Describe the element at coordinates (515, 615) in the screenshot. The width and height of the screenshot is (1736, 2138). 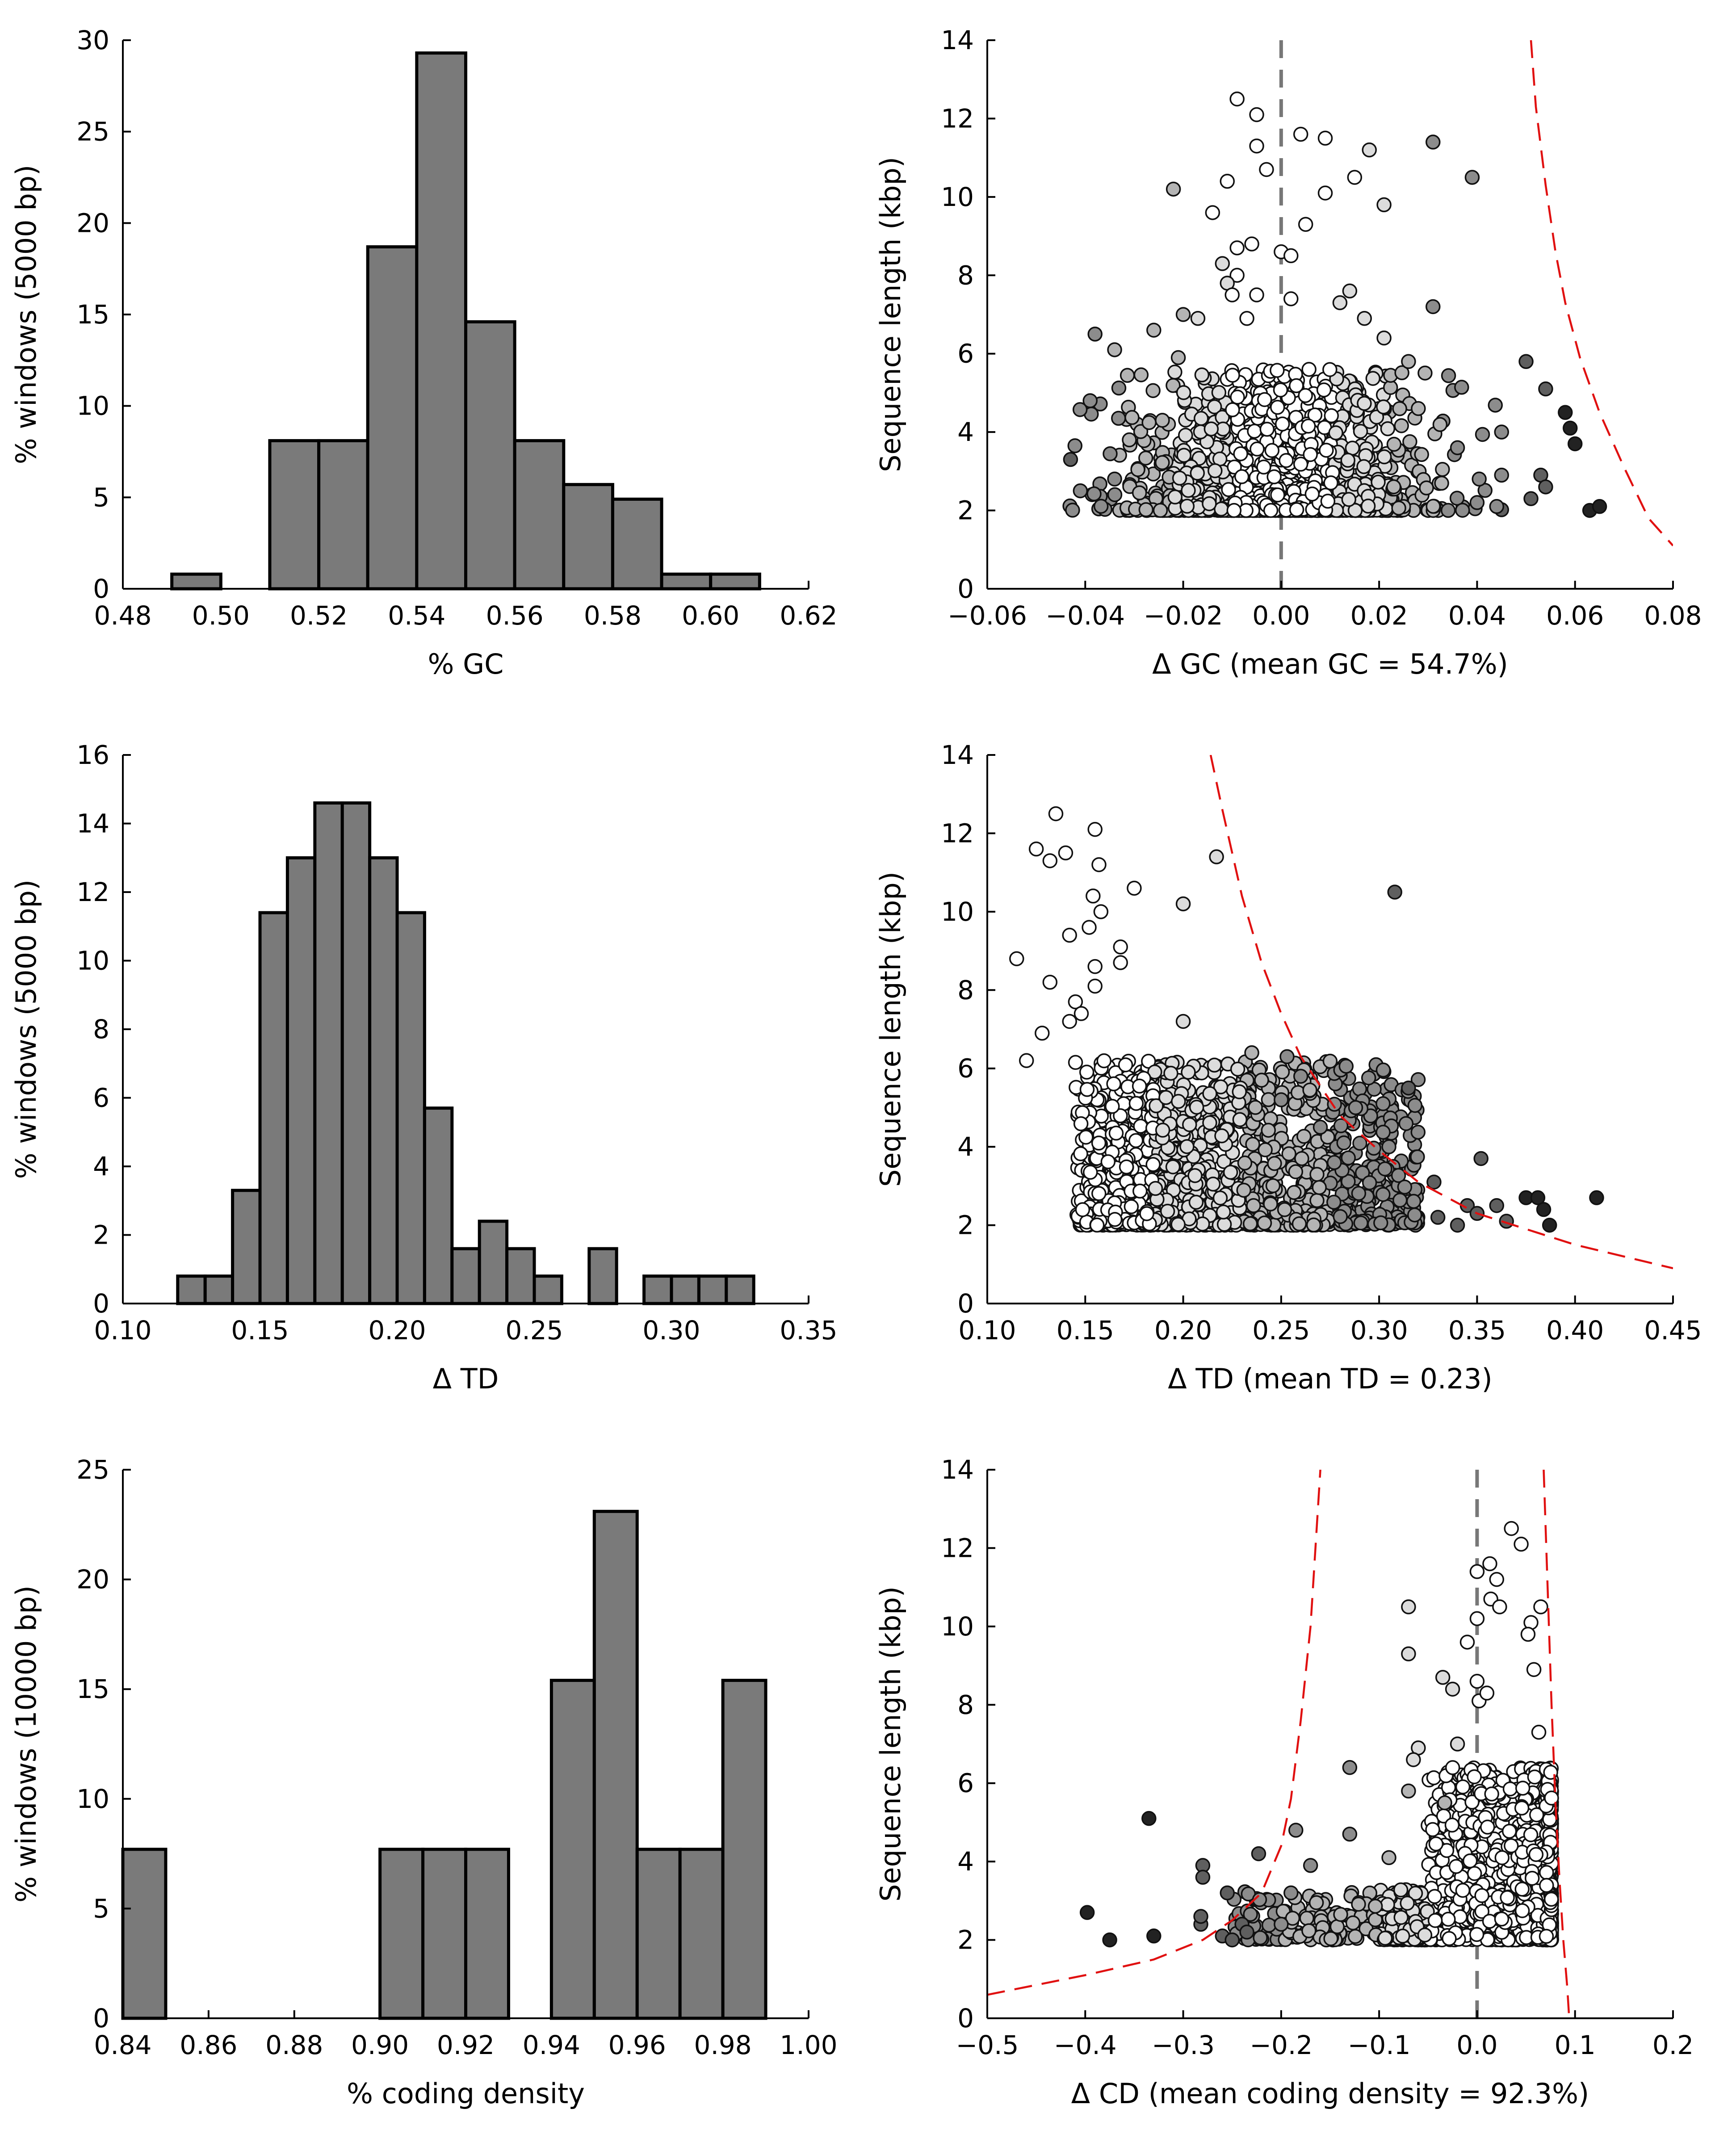
I see `x-tick-label: 0.56` at that location.